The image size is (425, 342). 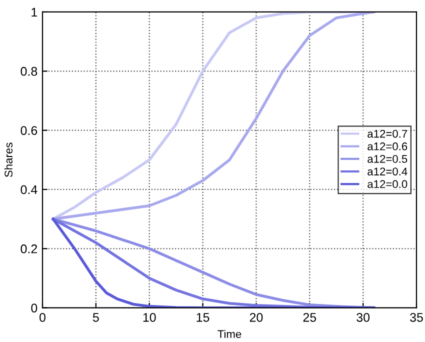 I want to click on x-tick-label: 5, so click(x=95, y=317).